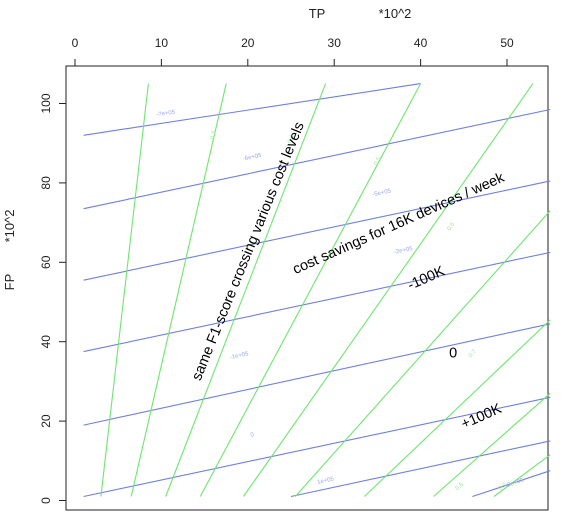 The height and width of the screenshot is (514, 565). What do you see at coordinates (291, 139) in the screenshot?
I see `f1-score-label: 0.4` at bounding box center [291, 139].